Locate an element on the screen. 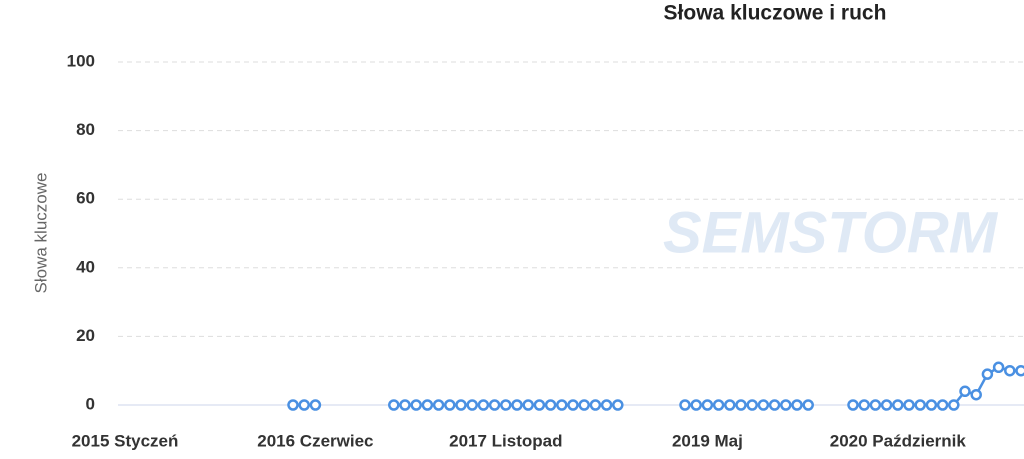  y-tick-label: 40 is located at coordinates (85, 266).